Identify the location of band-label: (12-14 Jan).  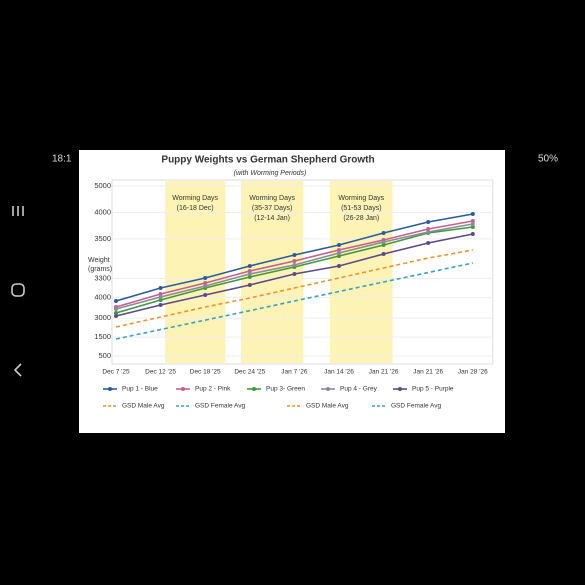
(272, 218).